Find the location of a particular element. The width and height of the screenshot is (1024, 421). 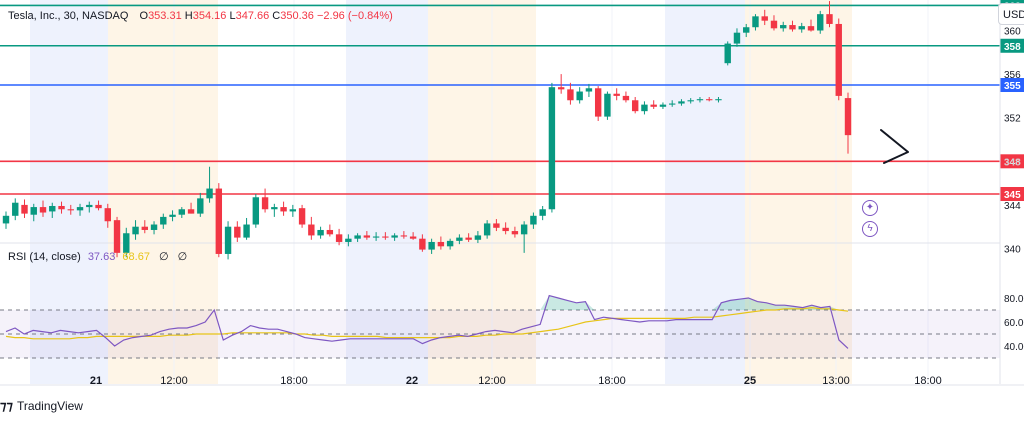

rsi-legend: RSI (14, close) 37.63 68.67 ∅ ∅ is located at coordinates (97, 256).